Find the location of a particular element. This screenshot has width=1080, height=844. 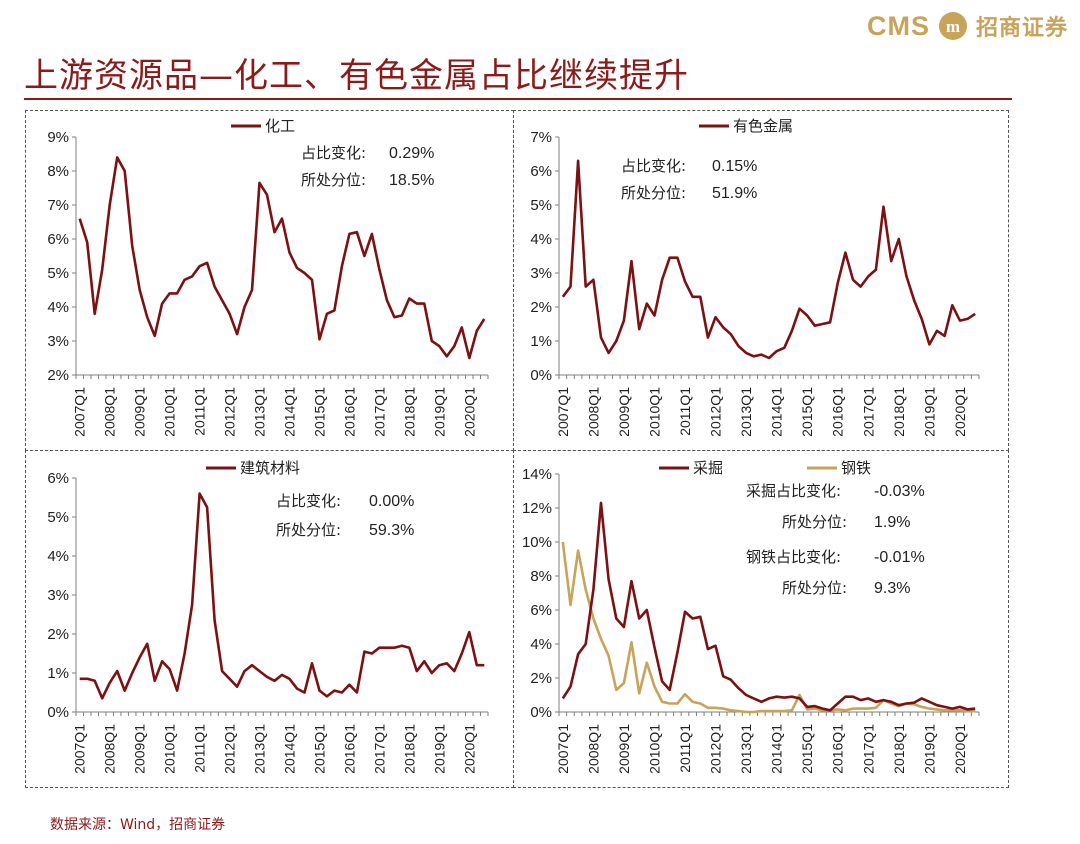

legend-label: 钢铁 is located at coordinates (856, 468).